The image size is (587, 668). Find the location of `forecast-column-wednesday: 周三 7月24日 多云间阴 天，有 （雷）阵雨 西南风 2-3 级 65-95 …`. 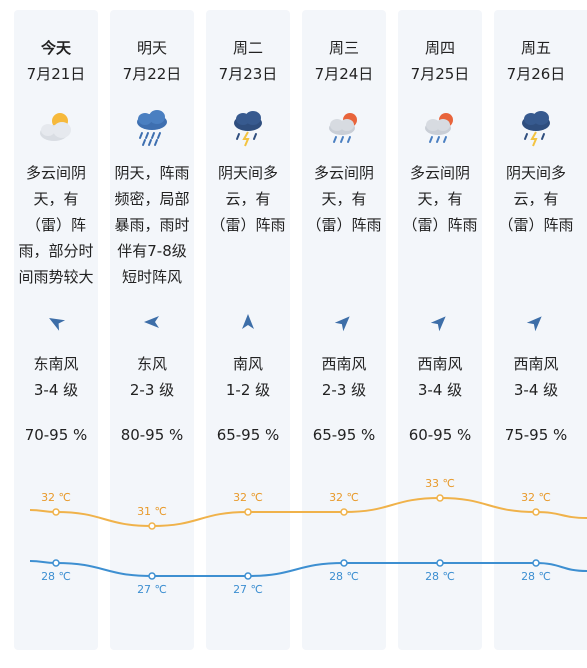

forecast-column-wednesday: 周三 7月24日 多云间阴 天，有 （雷）阵雨 西南风 2-3 级 65-95 … is located at coordinates (344, 330).